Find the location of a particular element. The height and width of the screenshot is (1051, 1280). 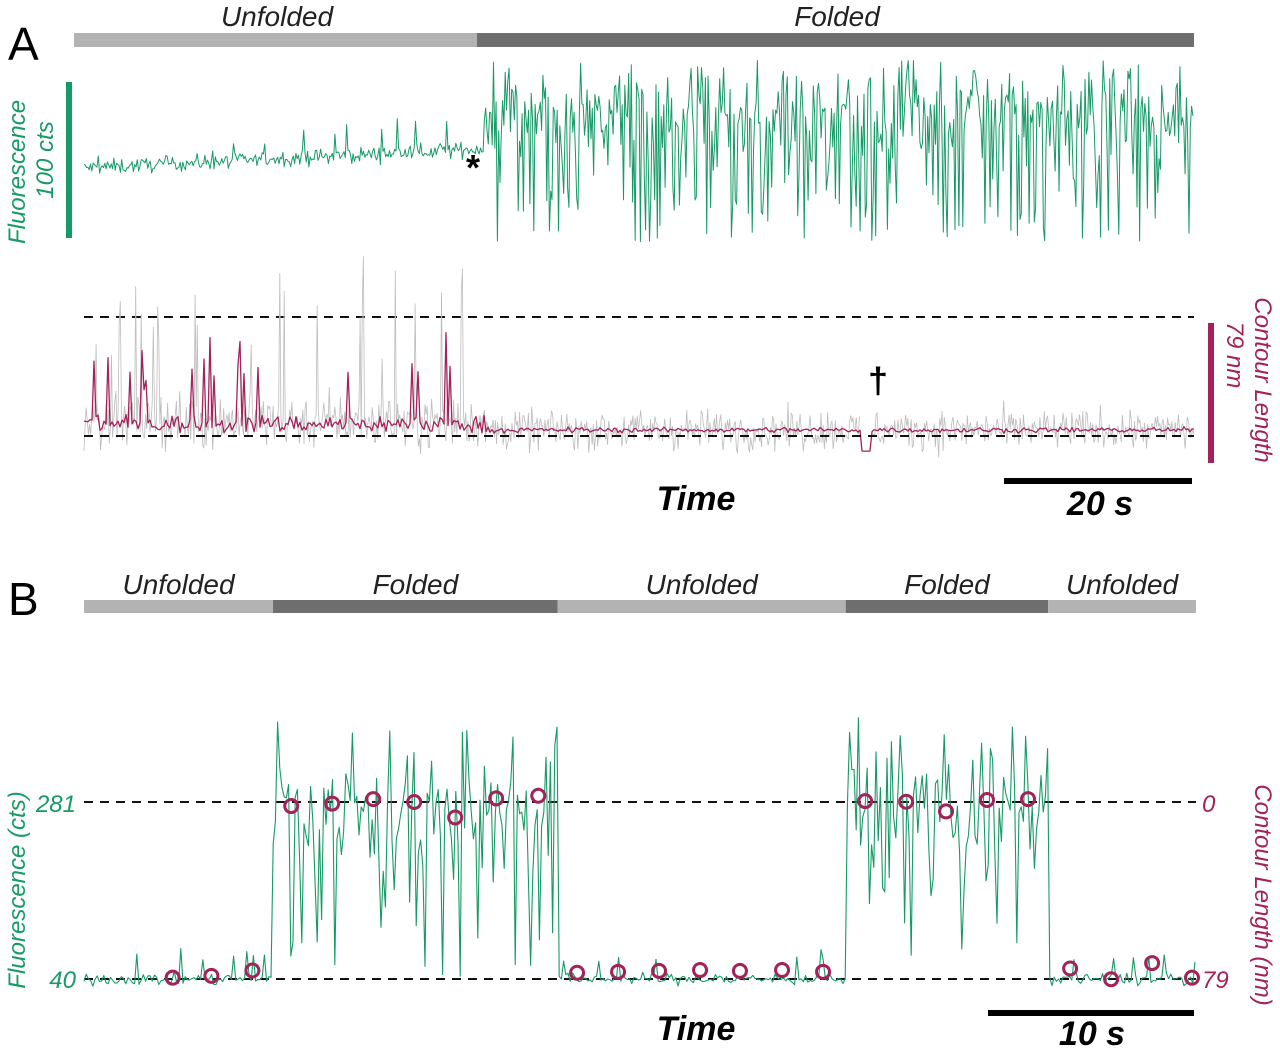

b-time-scale-bar is located at coordinates (1091, 1013).